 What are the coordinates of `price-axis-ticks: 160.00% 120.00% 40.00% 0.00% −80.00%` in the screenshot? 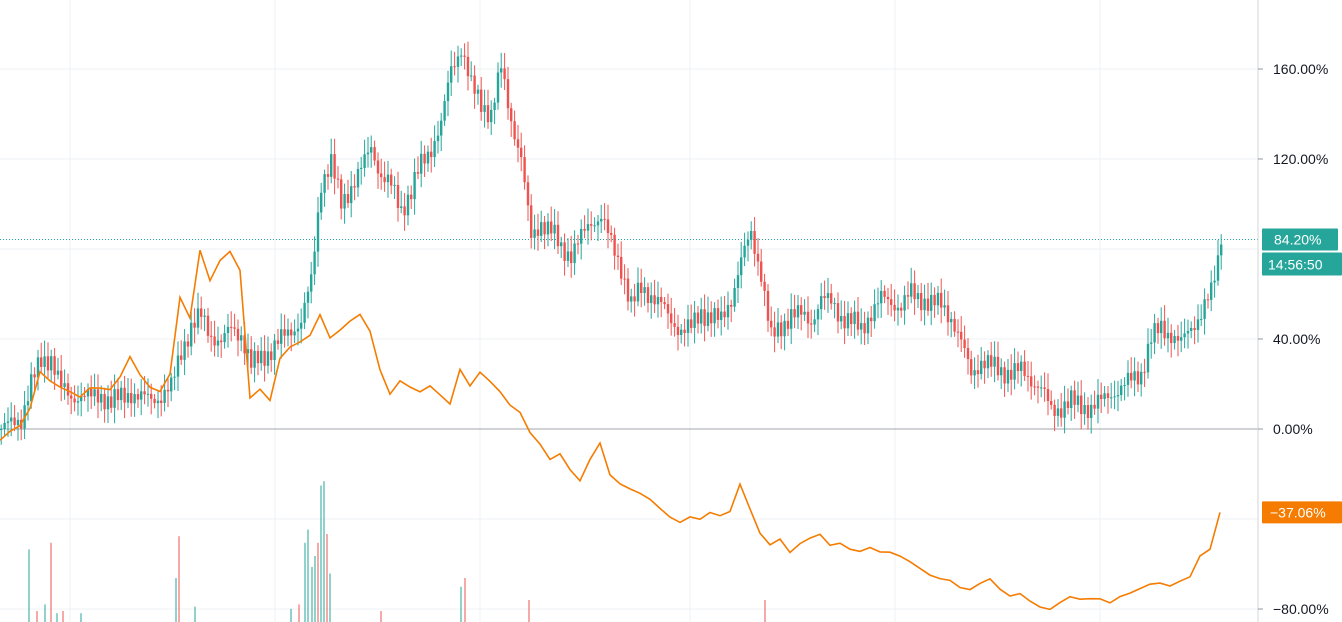 It's located at (1293, 339).